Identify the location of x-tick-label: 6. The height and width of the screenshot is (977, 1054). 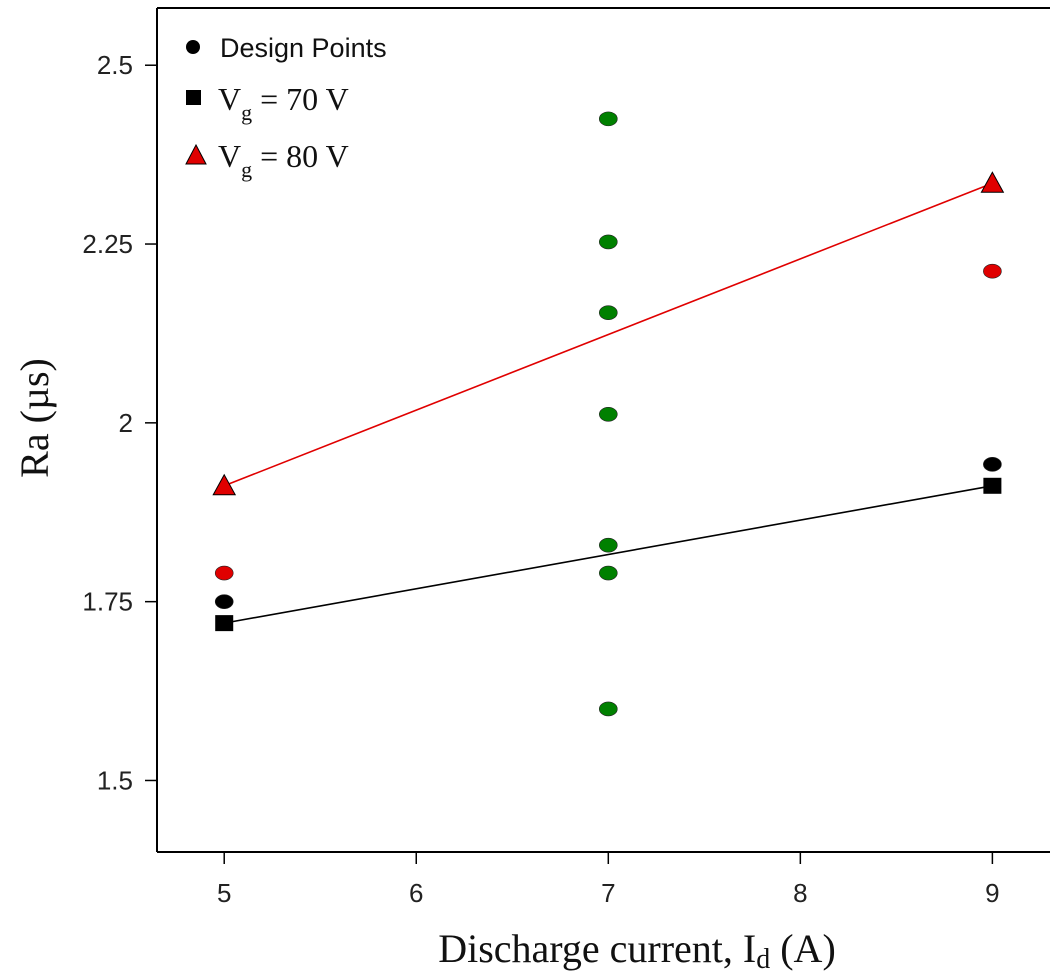
(416, 893).